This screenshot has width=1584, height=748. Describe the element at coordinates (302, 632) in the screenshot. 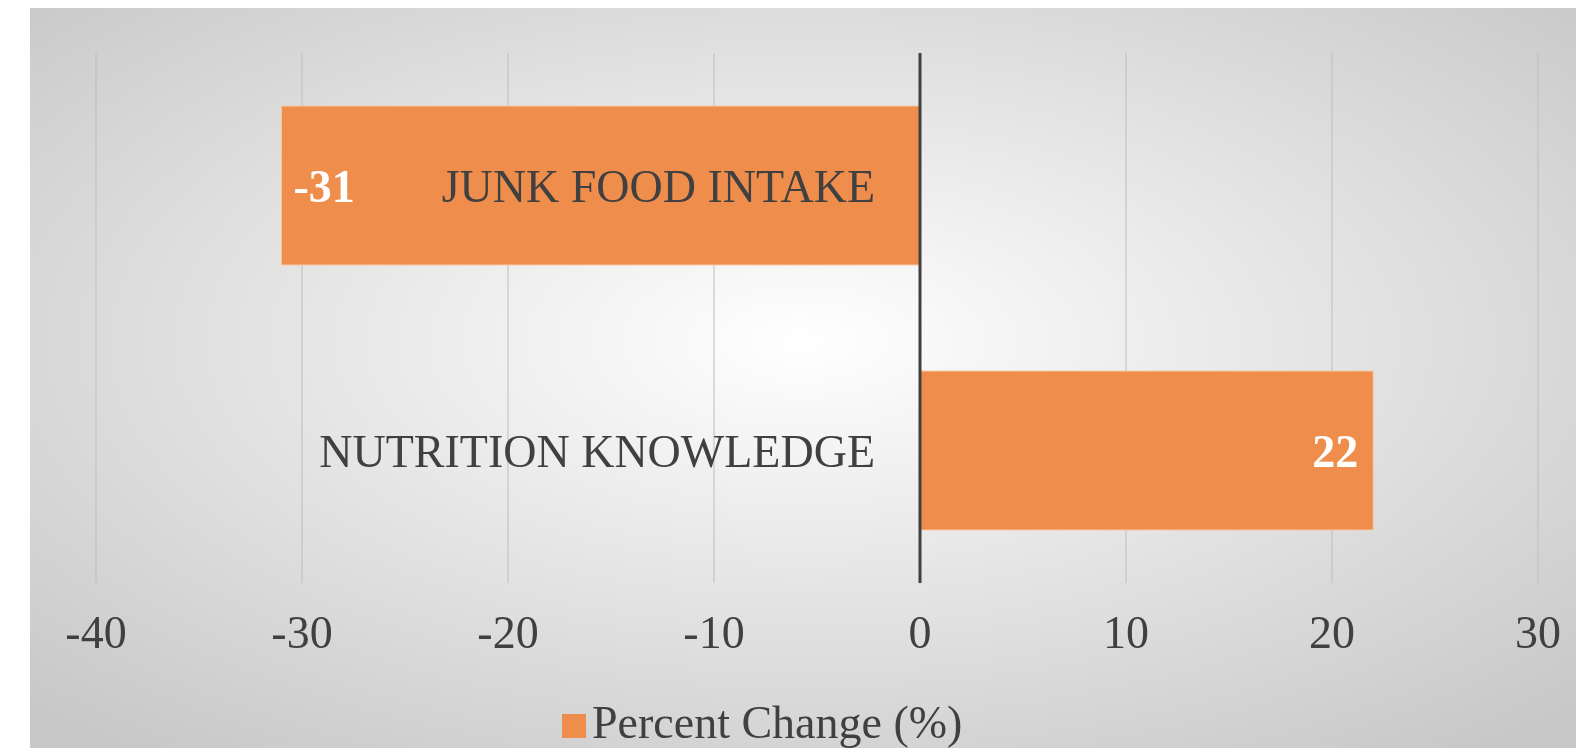

I see `x-tick-label: -30` at that location.